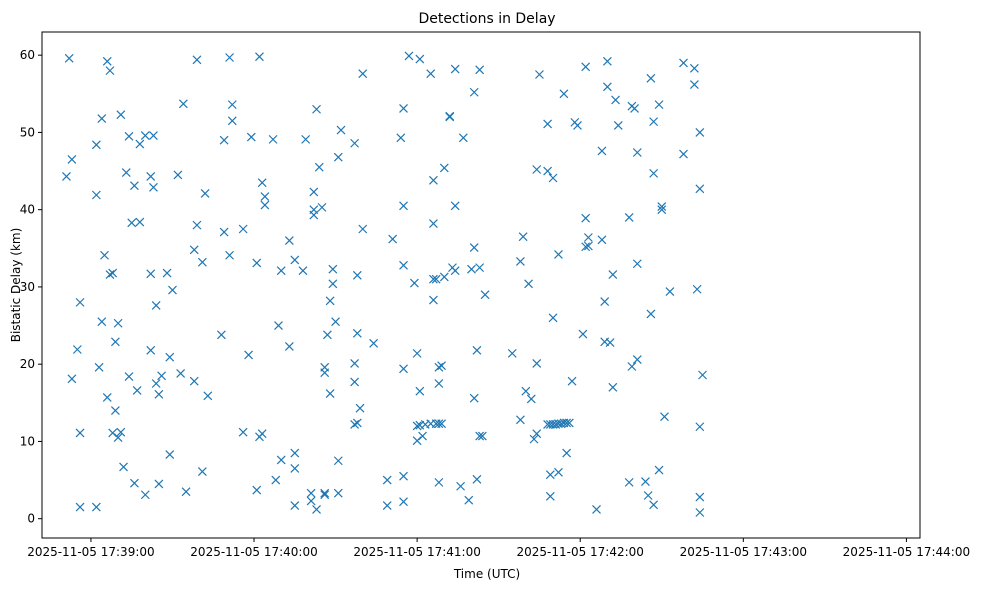 The height and width of the screenshot is (590, 988). I want to click on y-tick-label: 60, so click(27, 55).